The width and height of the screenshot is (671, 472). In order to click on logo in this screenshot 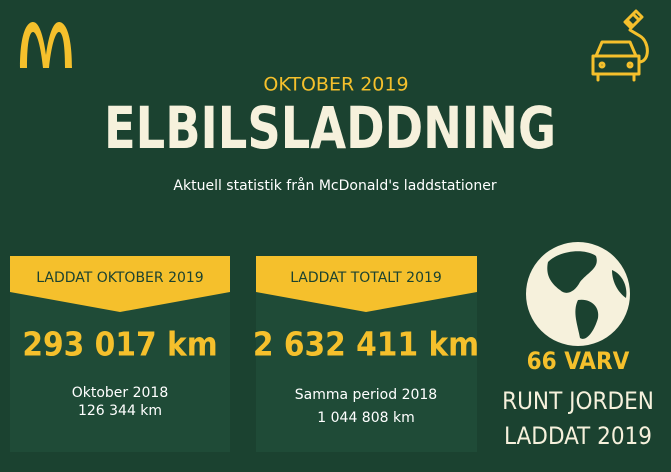, I will do `click(46, 45)`.